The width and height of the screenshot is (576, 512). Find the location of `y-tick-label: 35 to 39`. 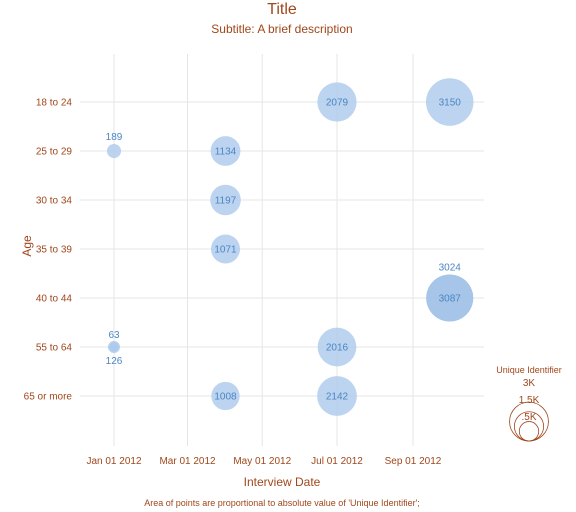

y-tick-label: 35 to 39 is located at coordinates (54, 250).